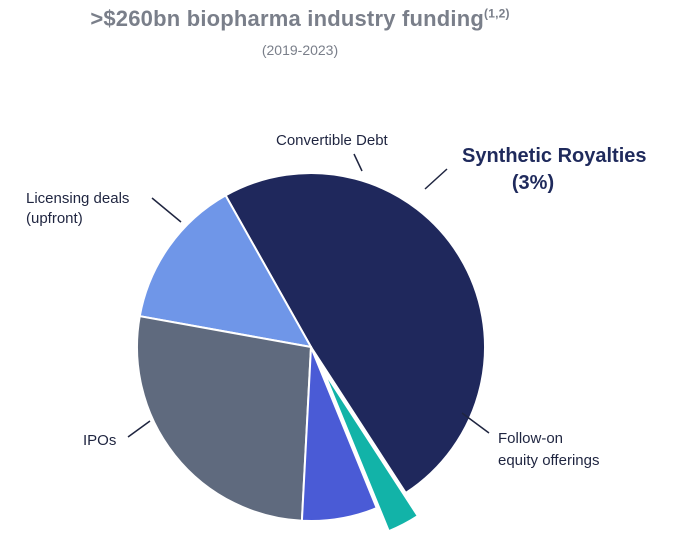 This screenshot has width=680, height=533. Describe the element at coordinates (332, 140) in the screenshot. I see `label-convertible: Convertible Debt` at that location.